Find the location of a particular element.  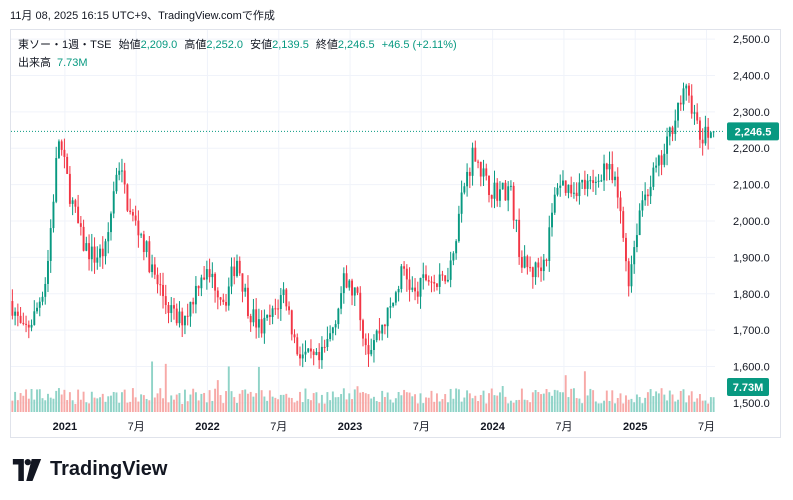

high-value: 2,252.0 is located at coordinates (225, 45).